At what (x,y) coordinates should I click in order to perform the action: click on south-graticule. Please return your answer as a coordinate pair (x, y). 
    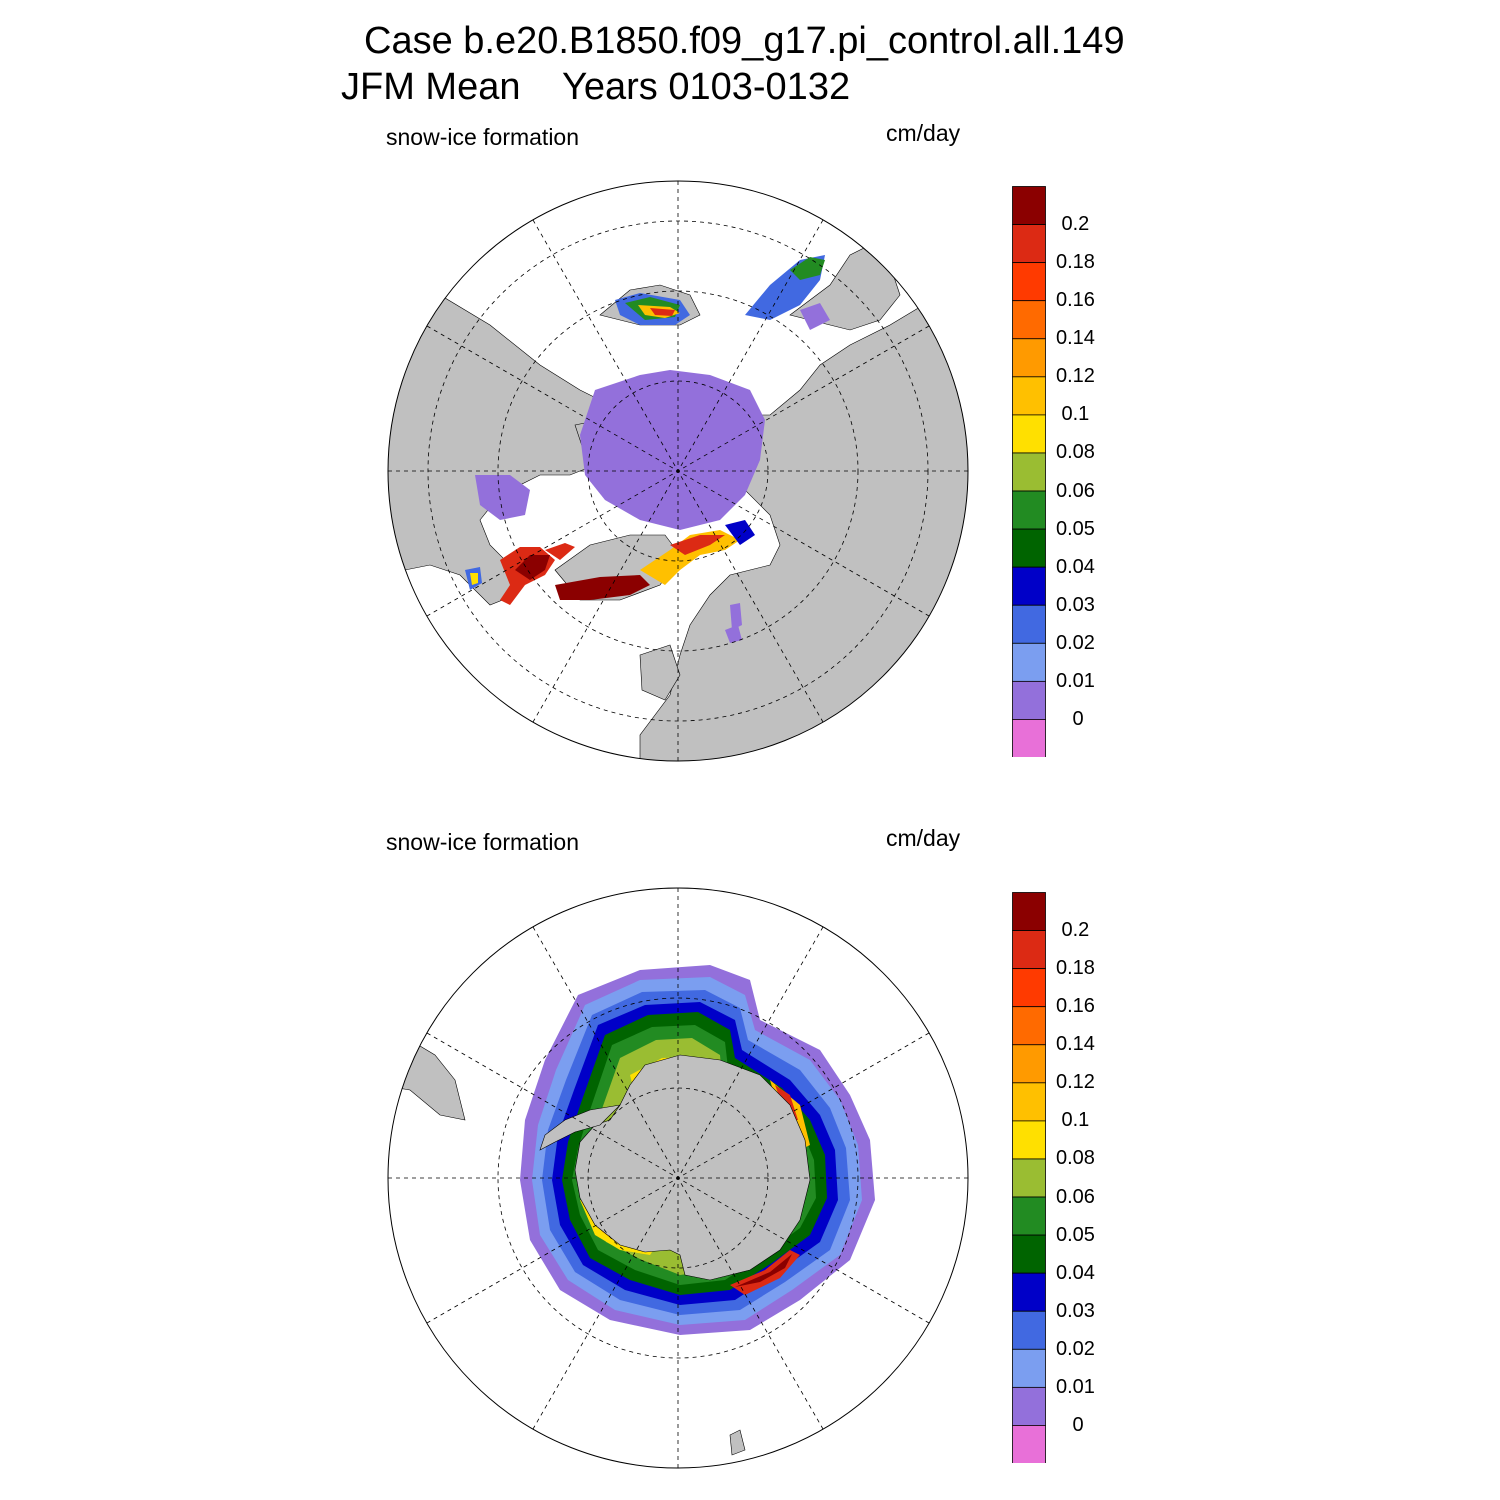
    Looking at the image, I should click on (678, 1178).